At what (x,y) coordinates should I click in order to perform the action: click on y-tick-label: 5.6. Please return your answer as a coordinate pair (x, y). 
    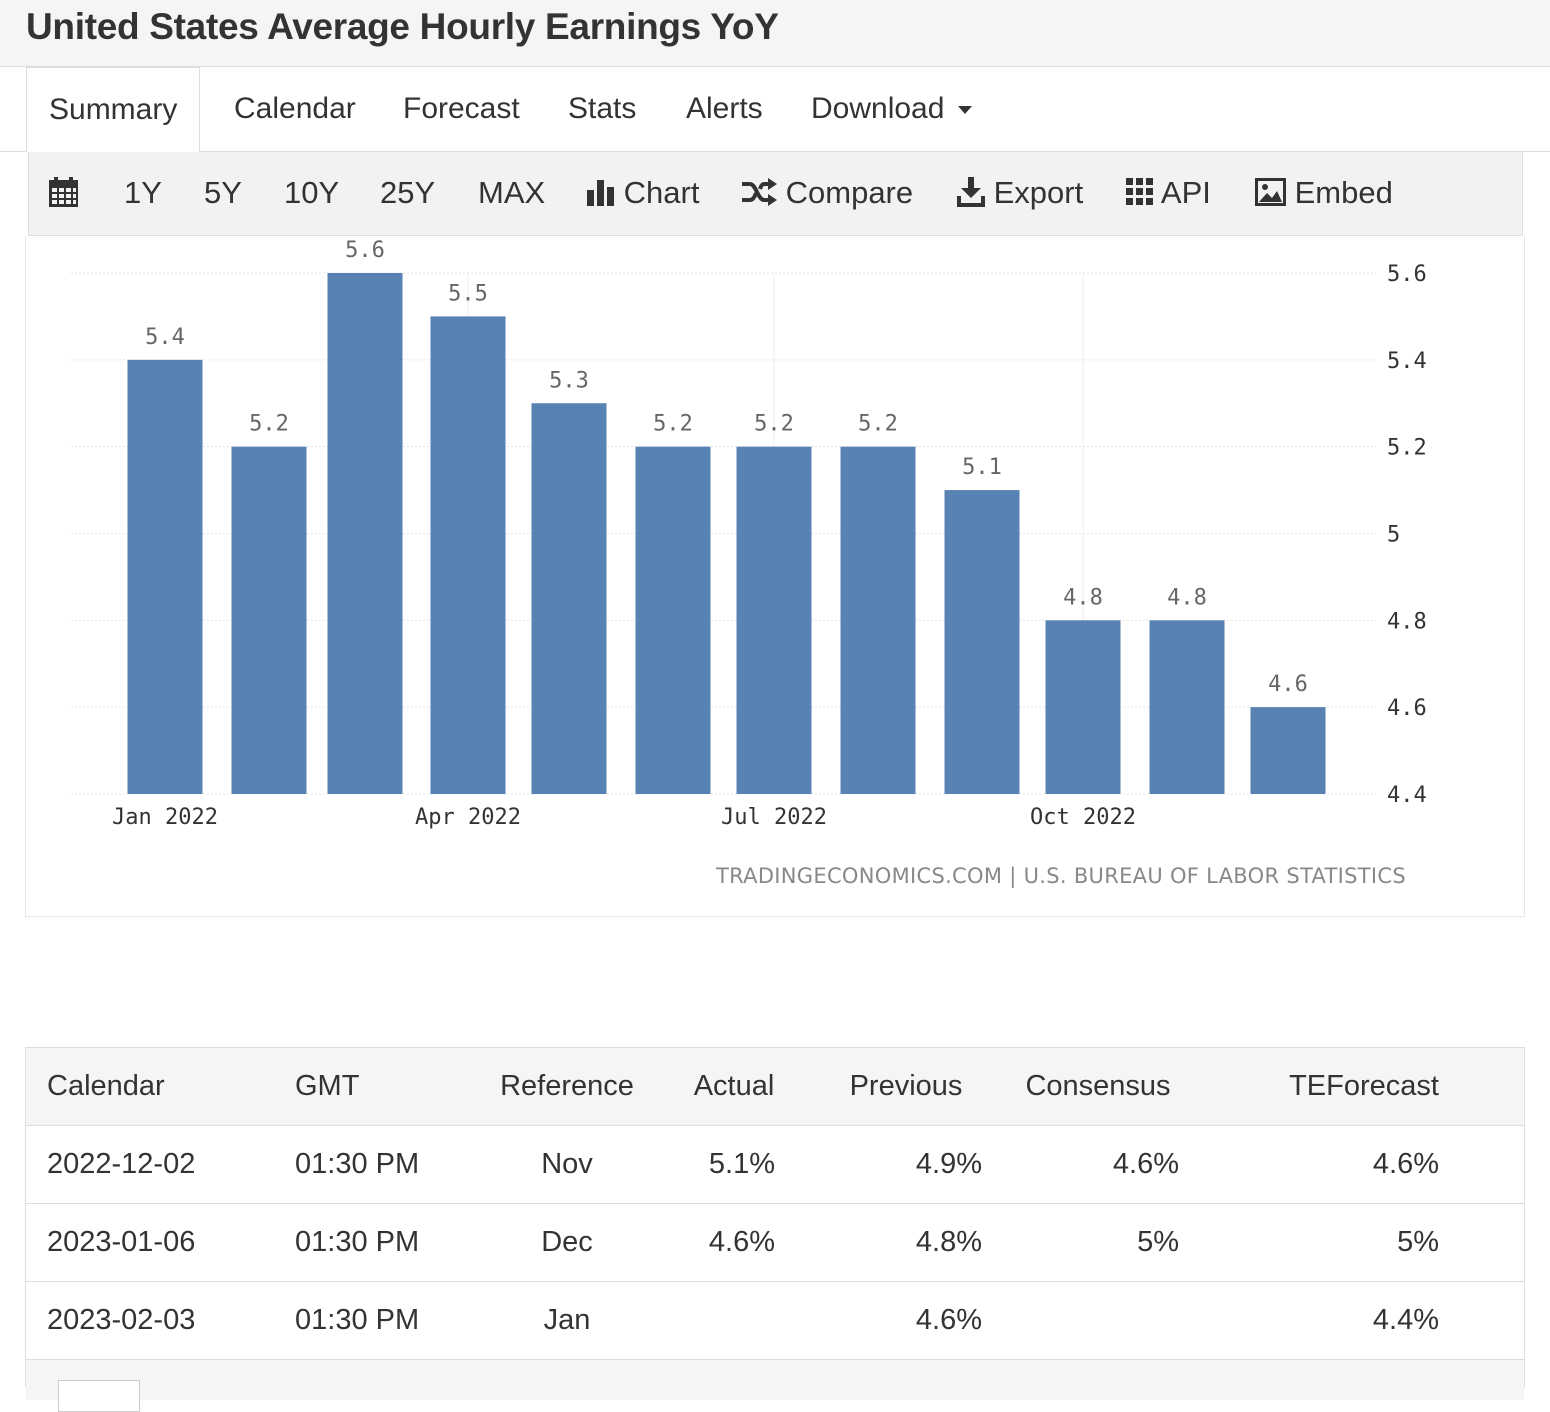
    Looking at the image, I should click on (1407, 274).